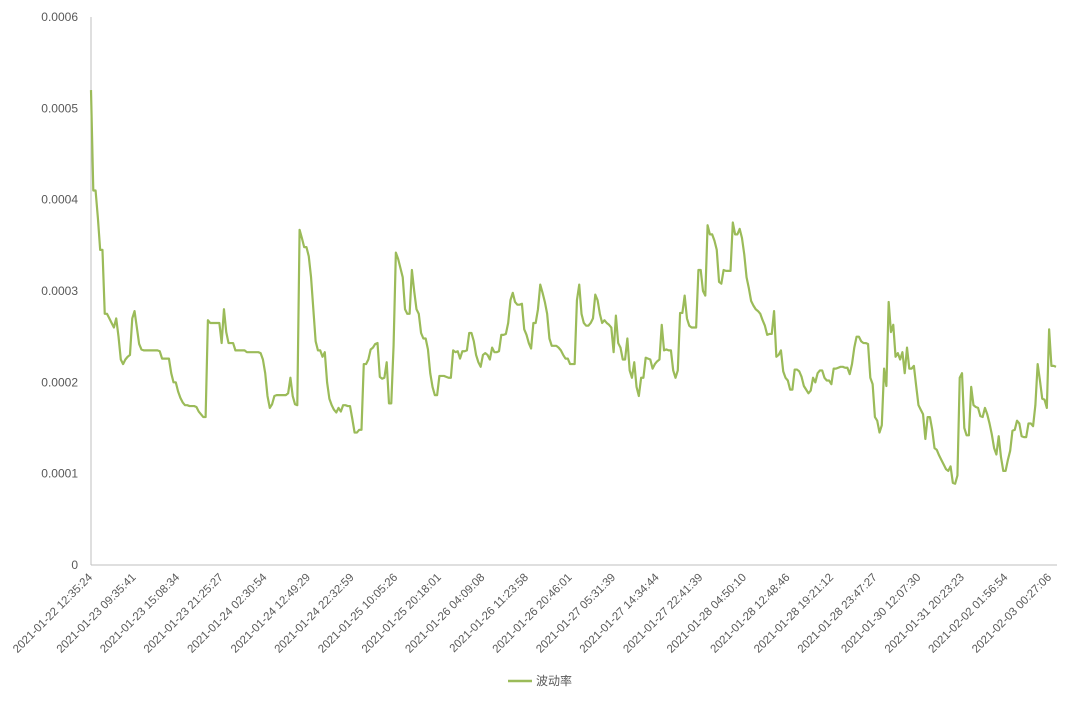  What do you see at coordinates (925, 614) in the screenshot?
I see `x-tick-label: 2021-01-31 20:23:23` at bounding box center [925, 614].